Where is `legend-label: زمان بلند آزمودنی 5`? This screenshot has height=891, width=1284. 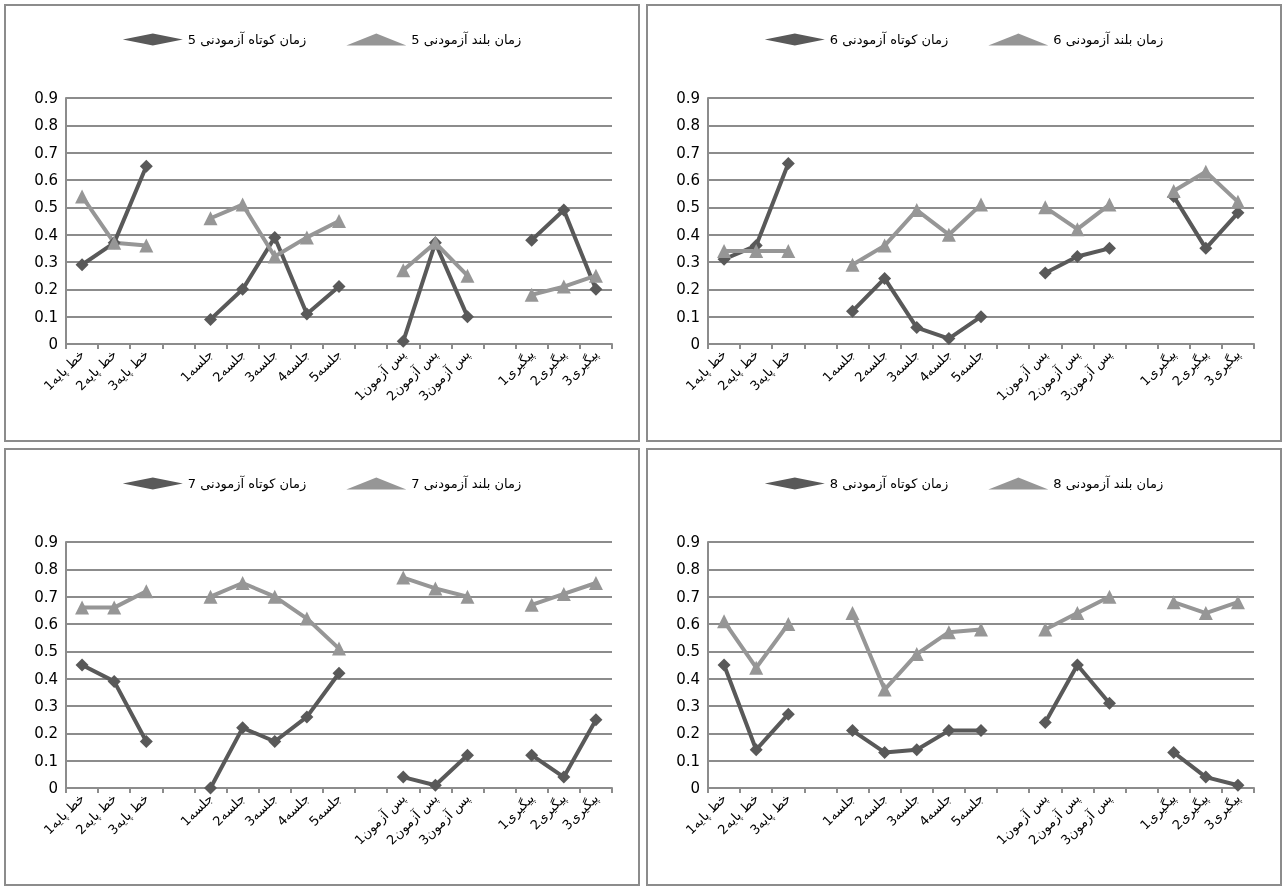
legend-label: زمان بلند آزمودنی 5 is located at coordinates (466, 39).